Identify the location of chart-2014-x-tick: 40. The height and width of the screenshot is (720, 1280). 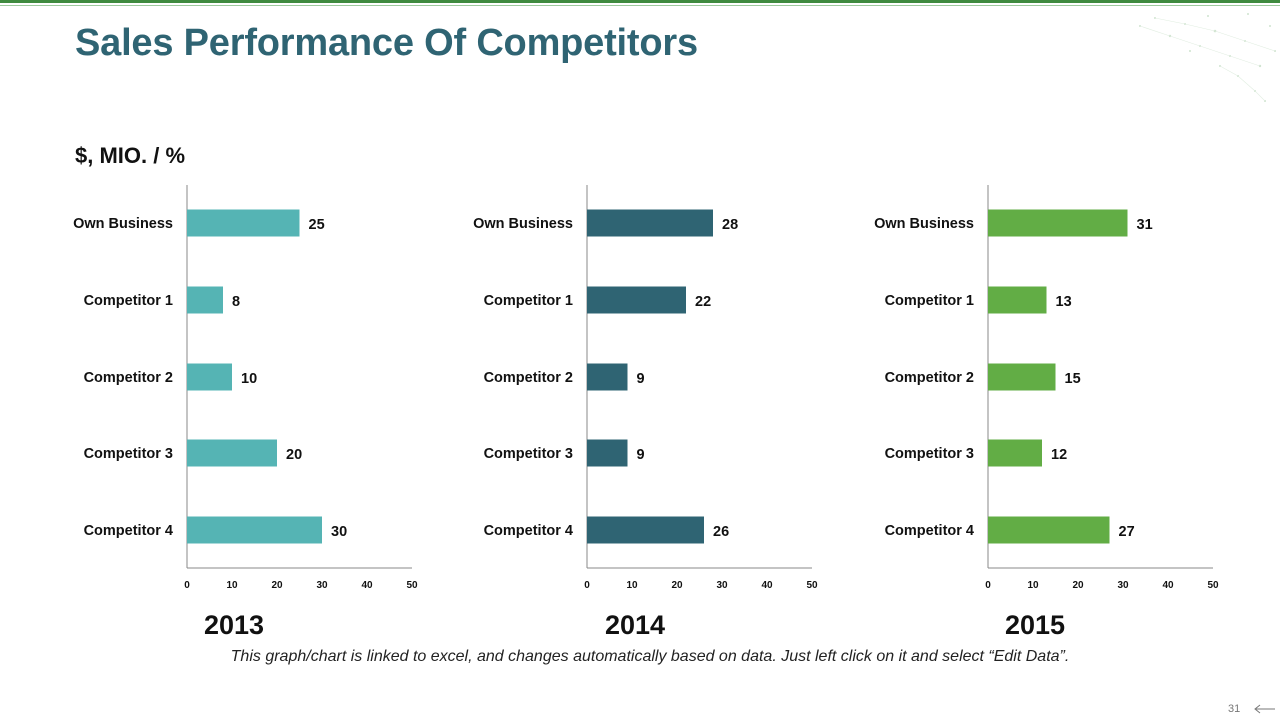
(767, 585).